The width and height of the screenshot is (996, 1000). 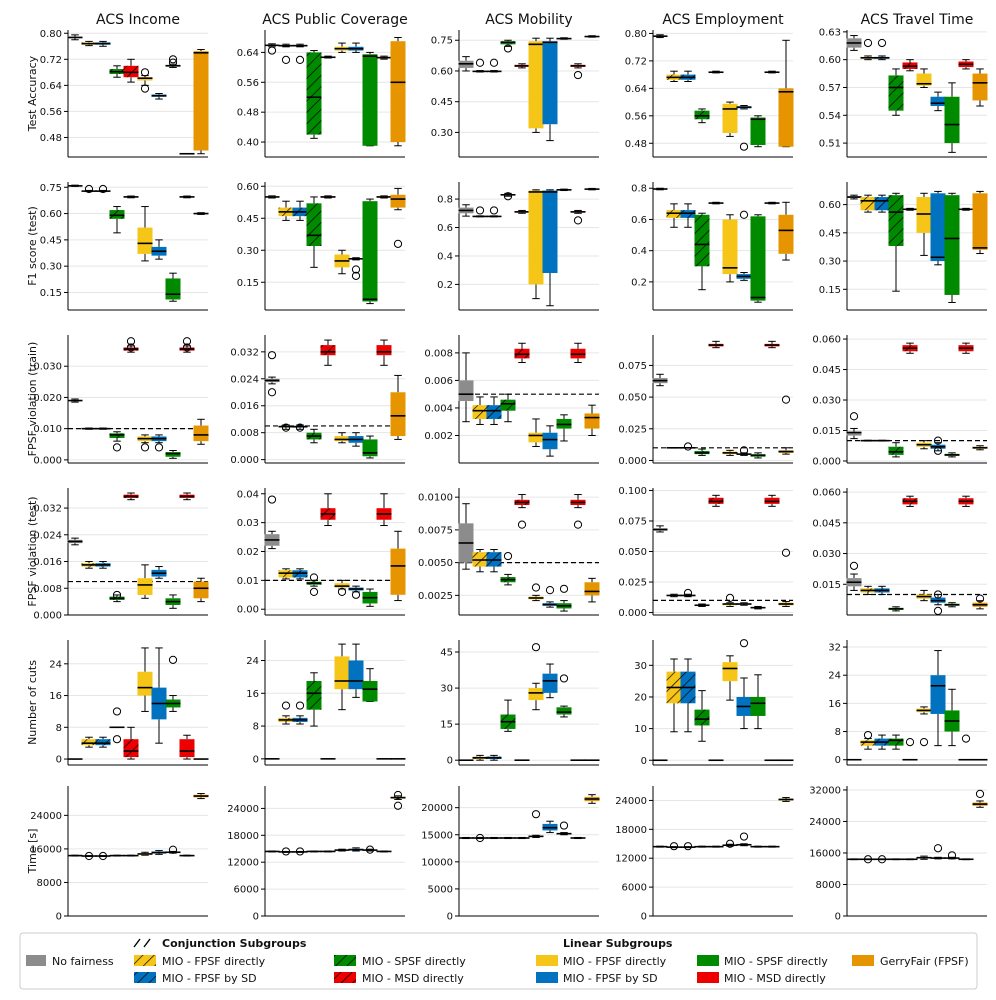 What do you see at coordinates (446, 689) in the screenshot?
I see `y-tick-label: 30` at bounding box center [446, 689].